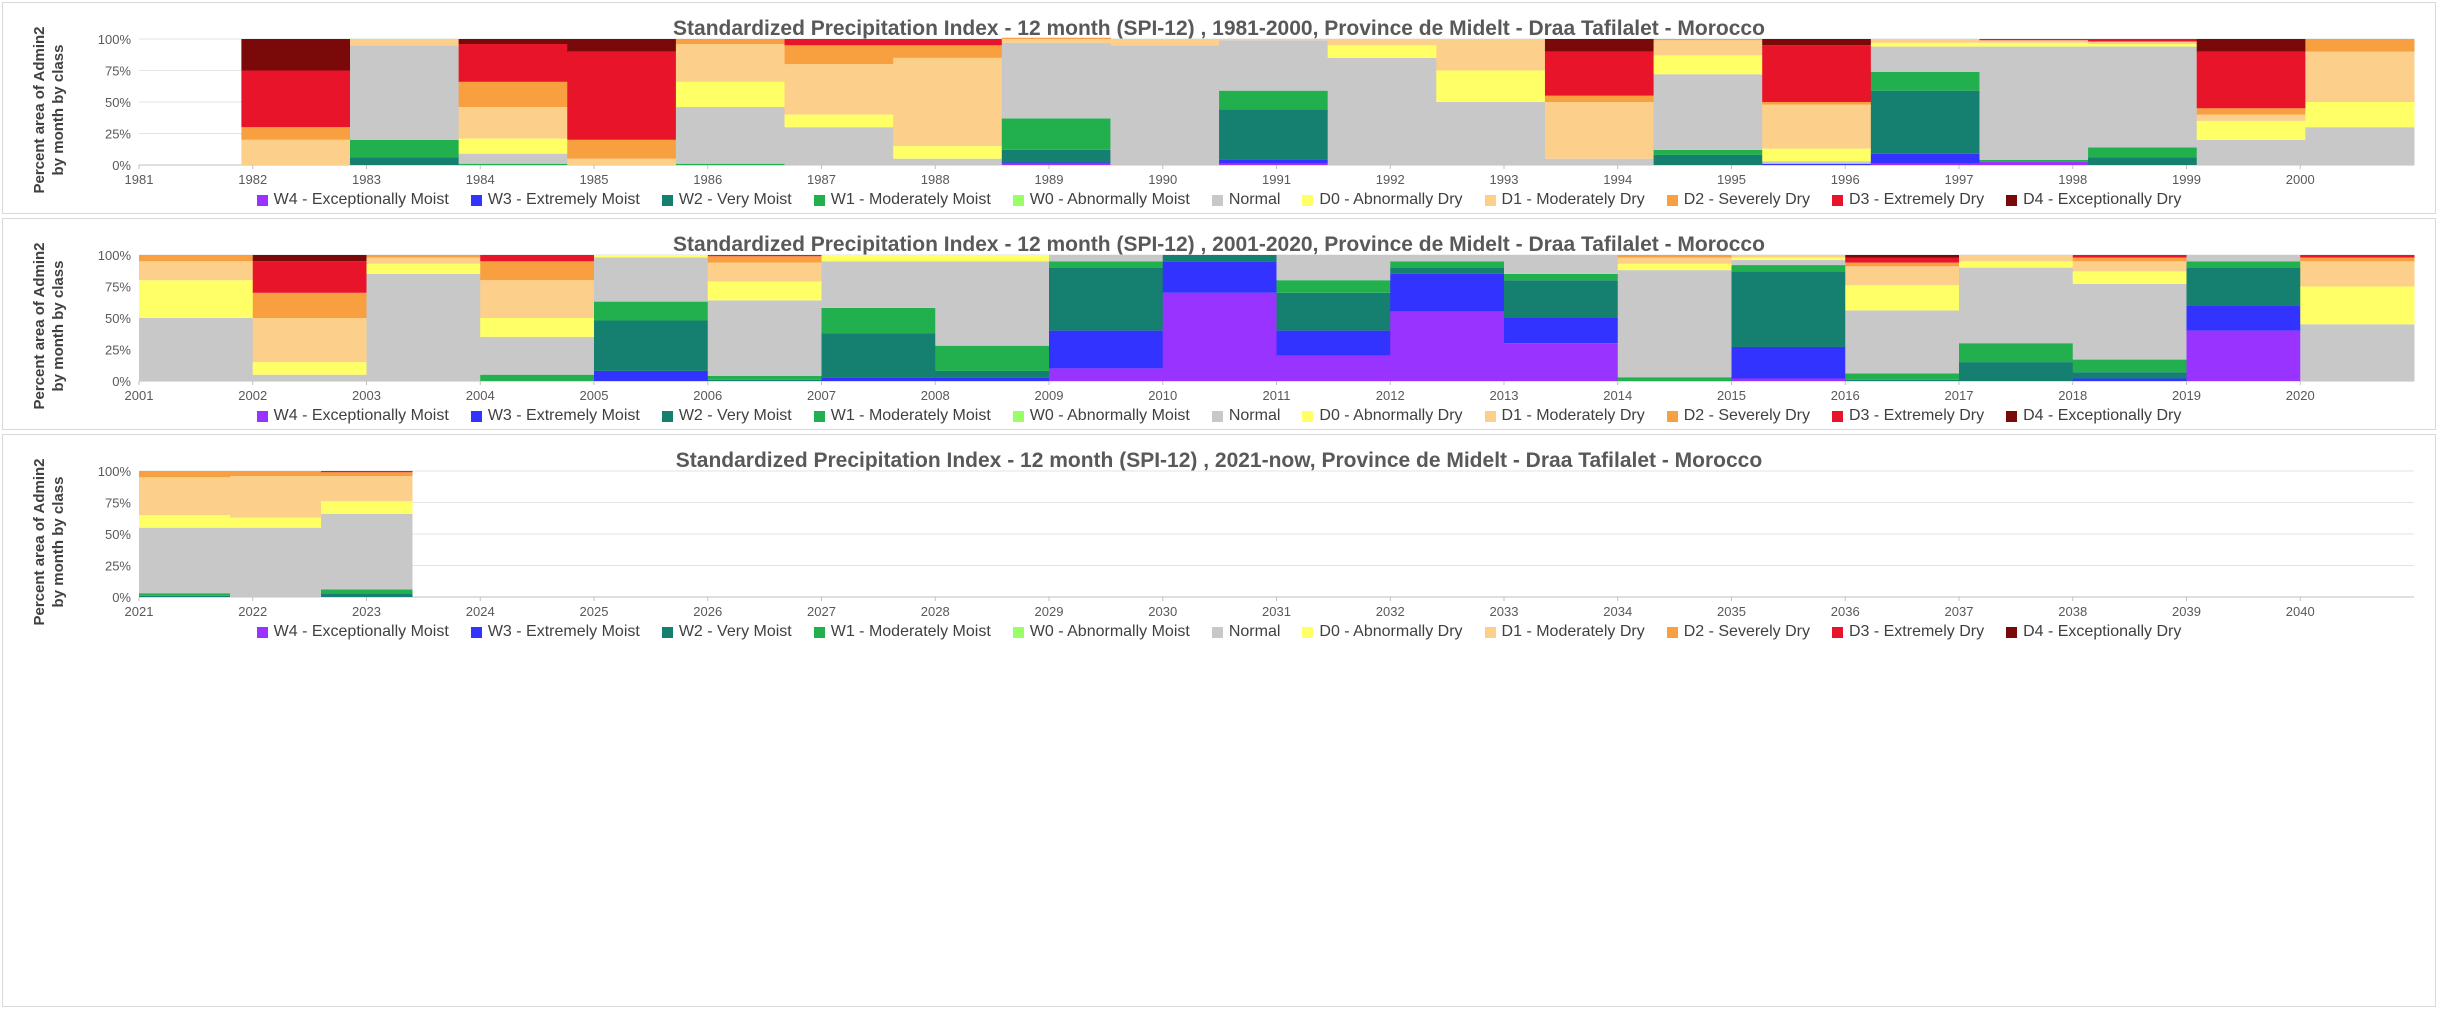 Image resolution: width=2440 pixels, height=1011 pixels. I want to click on x-tick-label: 1995, so click(1731, 179).